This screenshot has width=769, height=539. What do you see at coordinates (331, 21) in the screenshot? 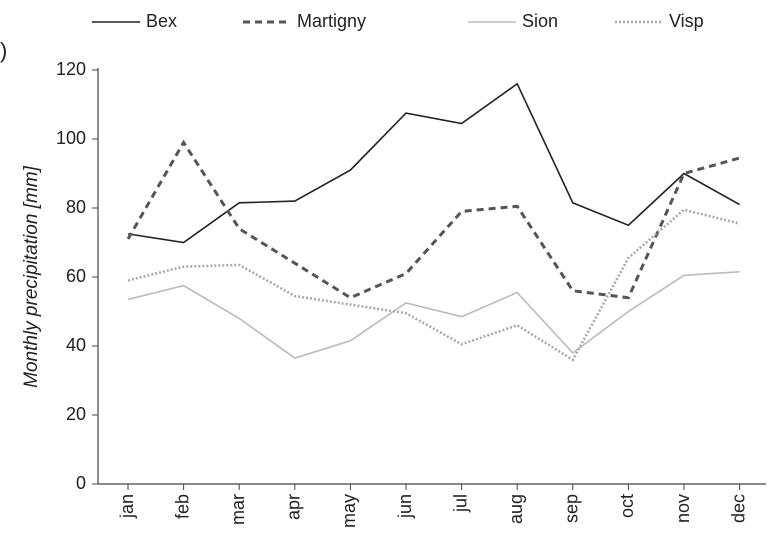
I see `legend-label: Martigny` at bounding box center [331, 21].